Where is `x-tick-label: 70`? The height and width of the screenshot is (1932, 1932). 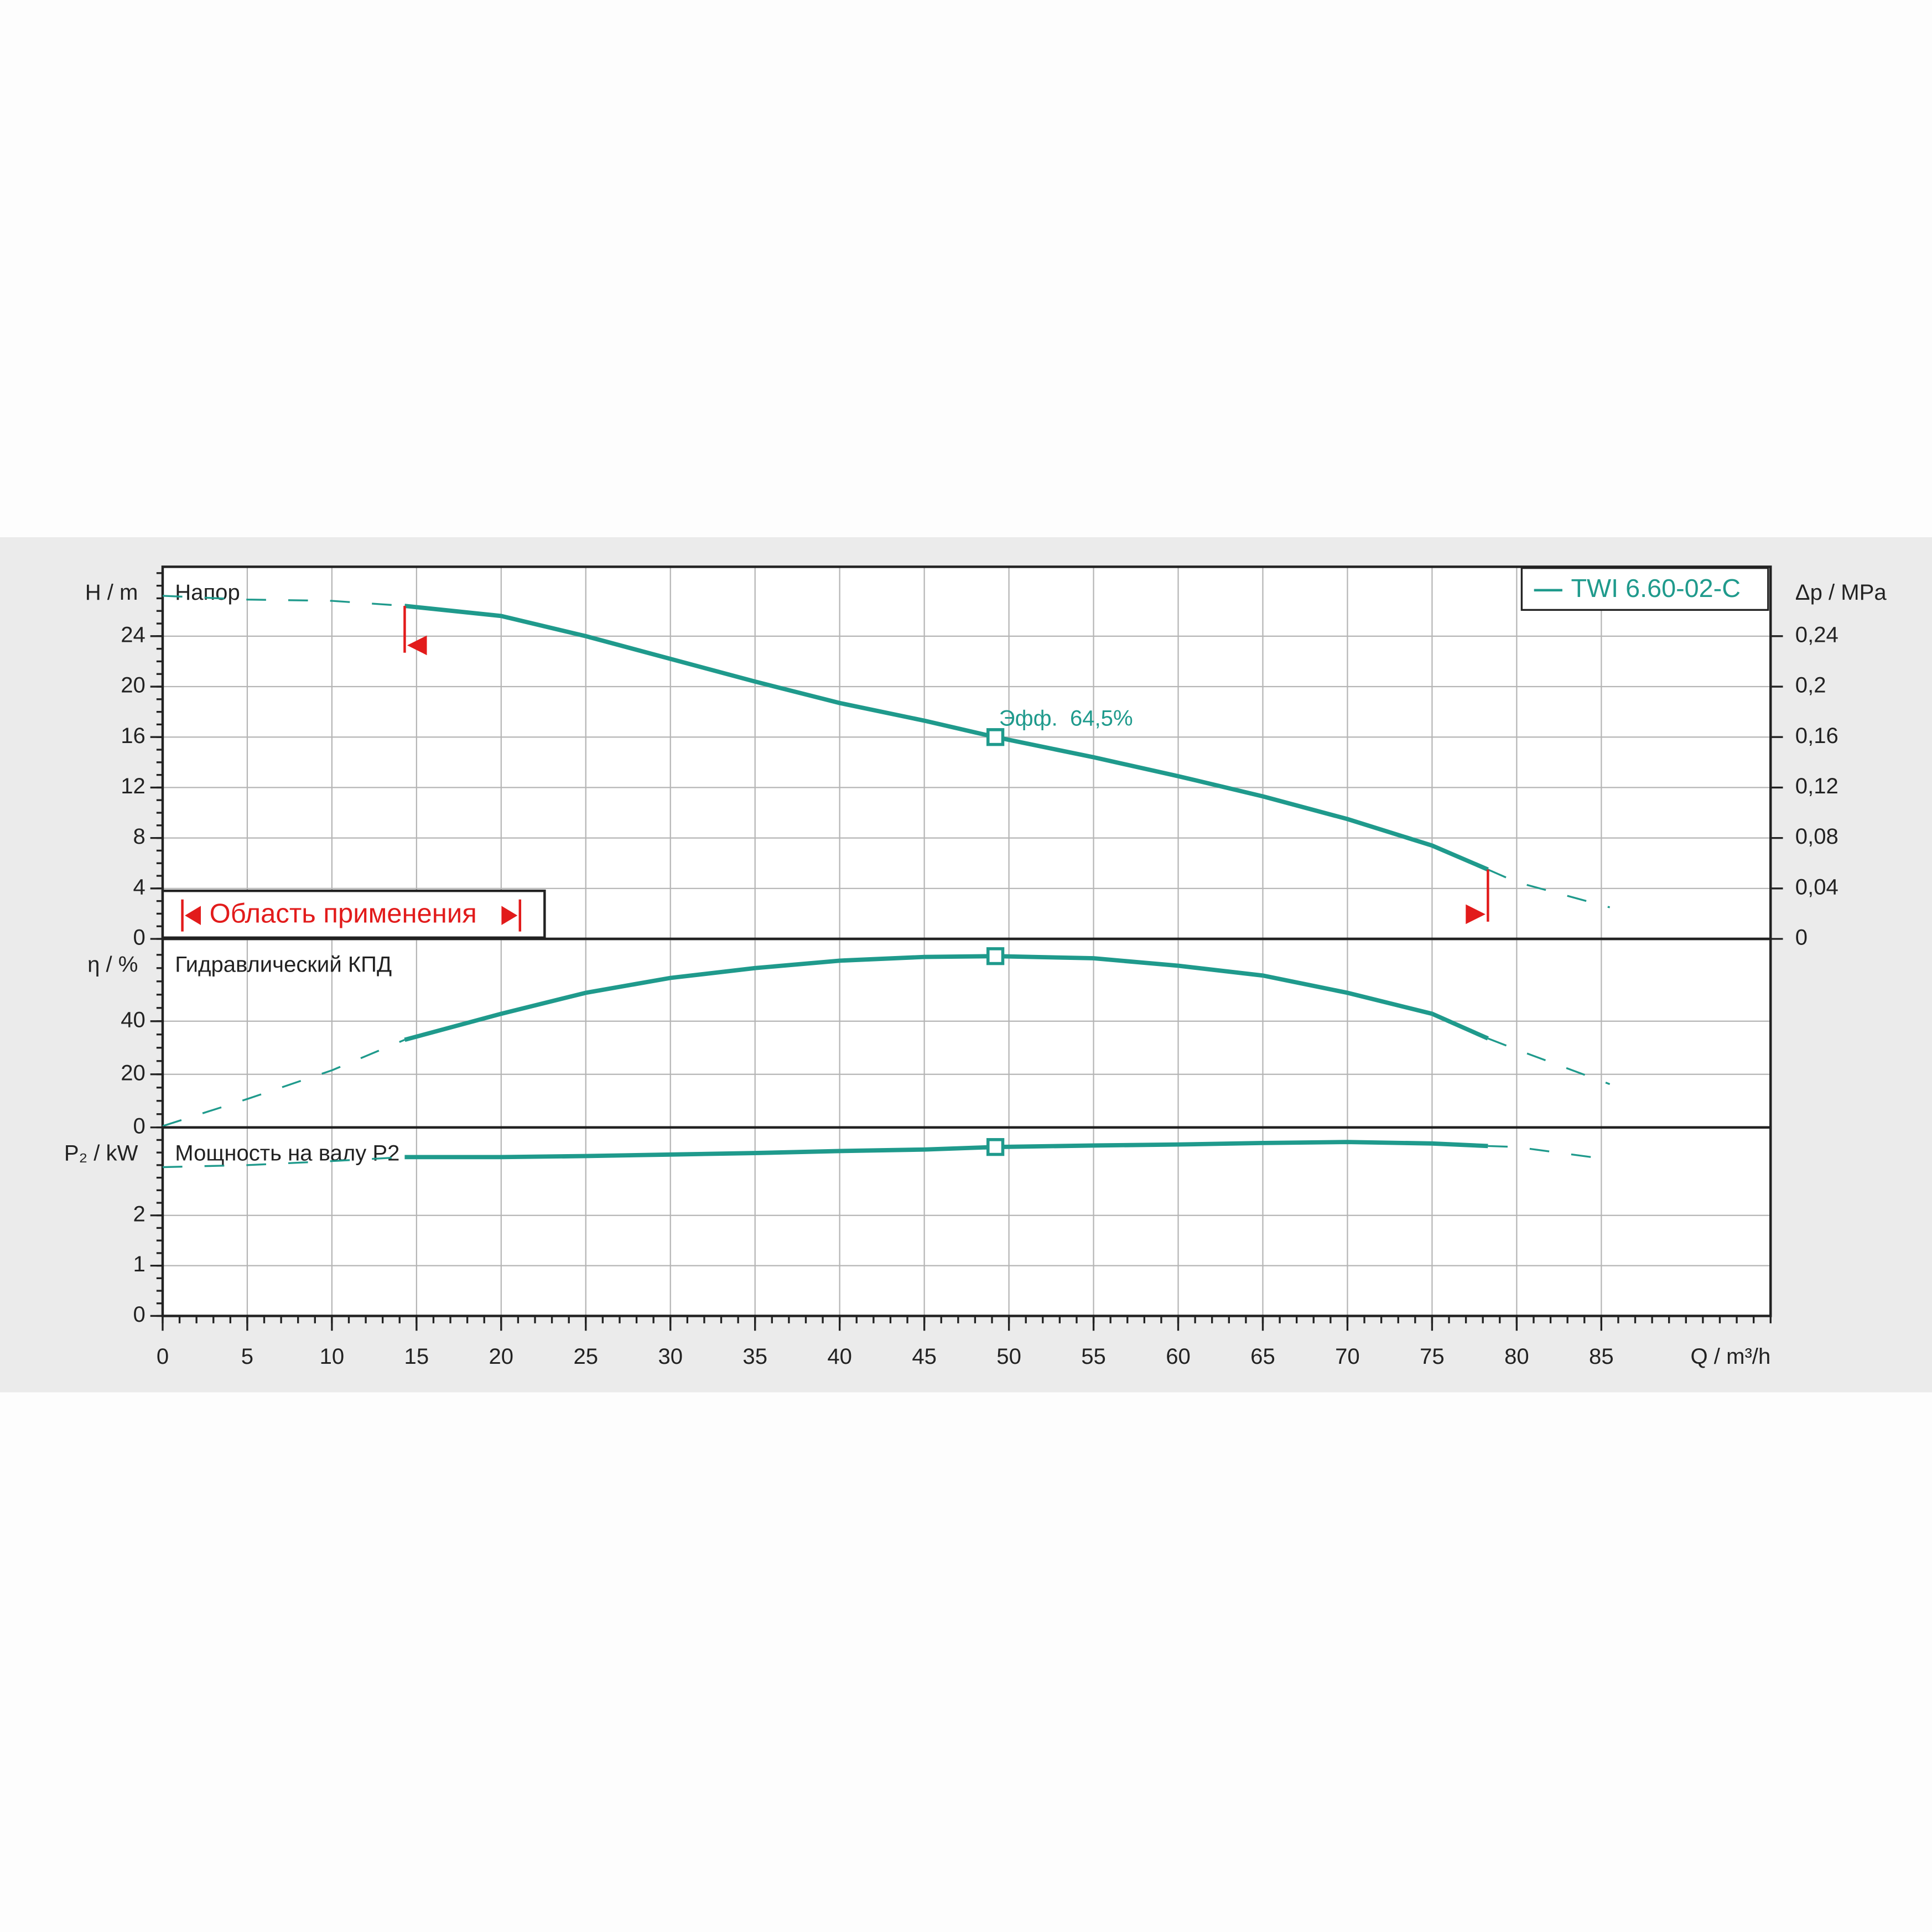 x-tick-label: 70 is located at coordinates (1347, 1356).